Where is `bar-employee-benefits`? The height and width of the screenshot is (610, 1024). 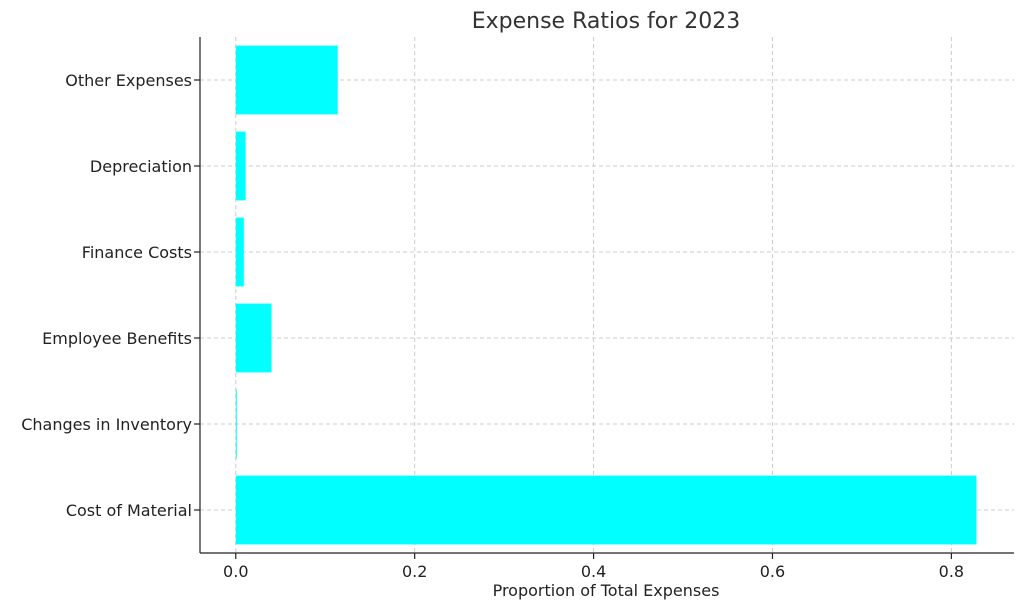 bar-employee-benefits is located at coordinates (253, 338).